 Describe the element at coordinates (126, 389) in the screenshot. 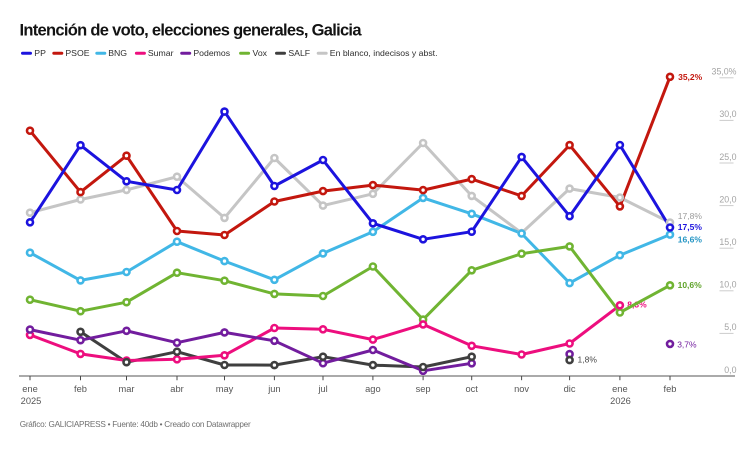

I see `svg-text: mar` at that location.